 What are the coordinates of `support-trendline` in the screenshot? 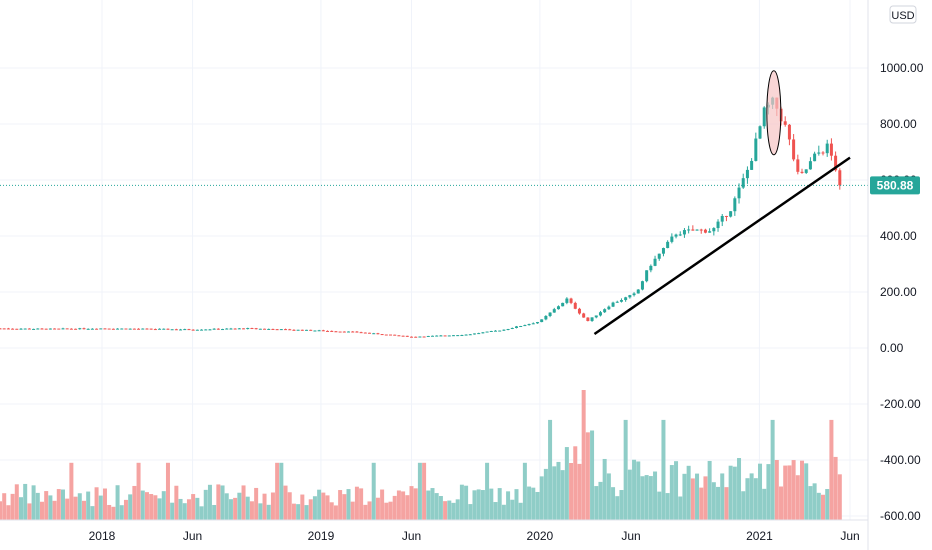 It's located at (722, 246).